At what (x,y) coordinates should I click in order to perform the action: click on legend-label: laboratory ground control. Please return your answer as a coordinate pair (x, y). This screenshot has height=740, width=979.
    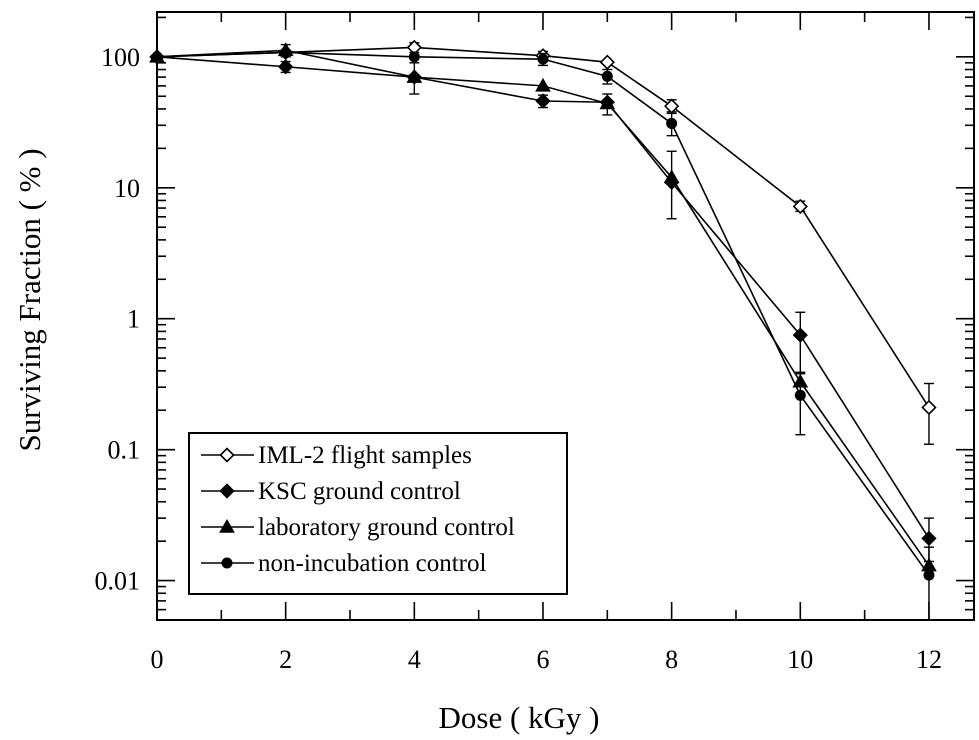
    Looking at the image, I should click on (386, 527).